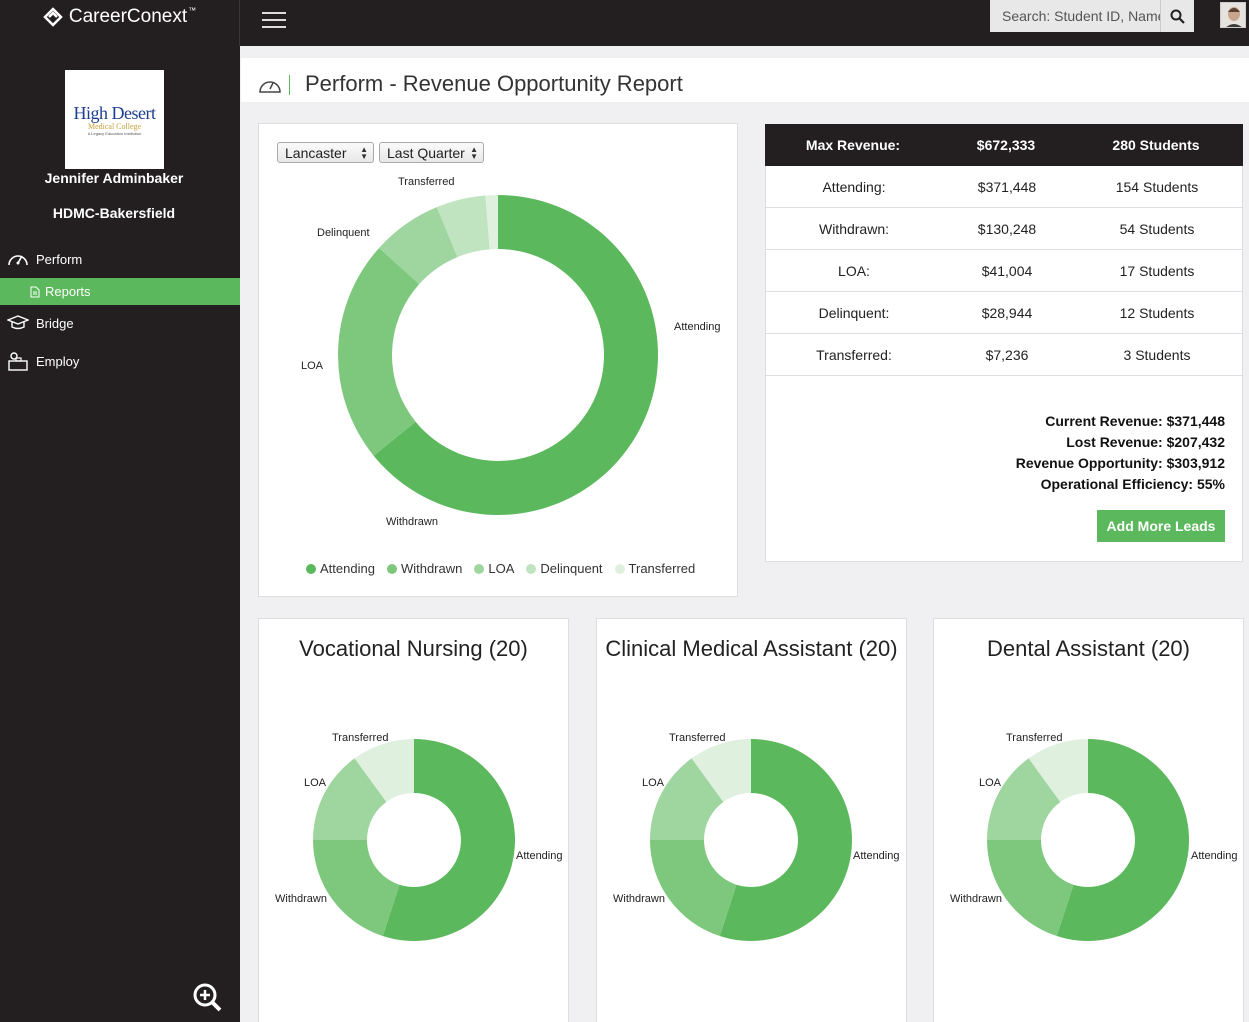 This screenshot has width=1249, height=1022. What do you see at coordinates (120, 291) in the screenshot?
I see `sidebar-item-reports: Reports` at bounding box center [120, 291].